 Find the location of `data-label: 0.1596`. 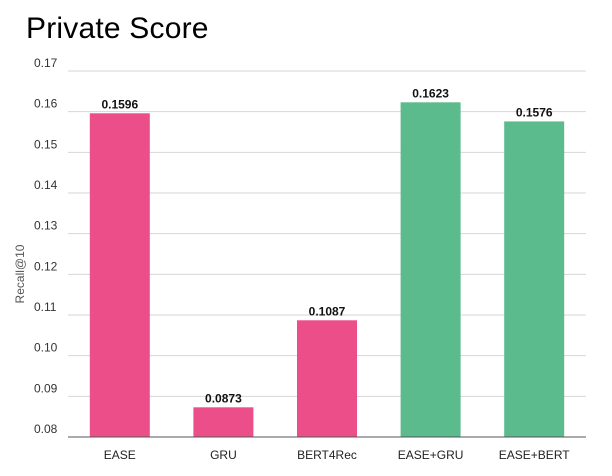

data-label: 0.1596 is located at coordinates (119, 104).